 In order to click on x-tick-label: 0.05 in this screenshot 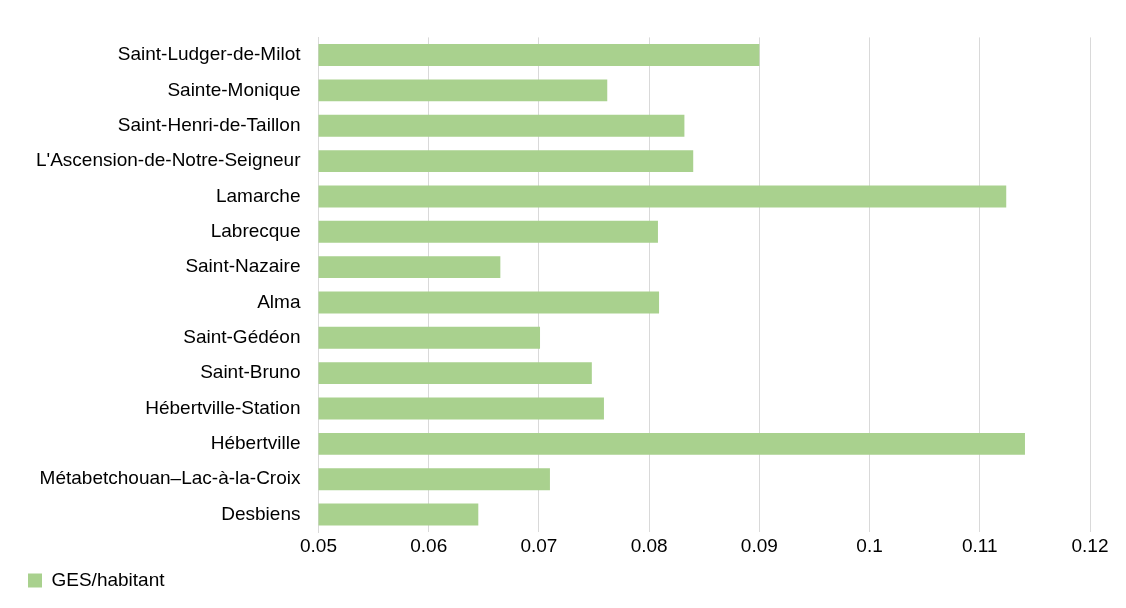, I will do `click(318, 545)`.